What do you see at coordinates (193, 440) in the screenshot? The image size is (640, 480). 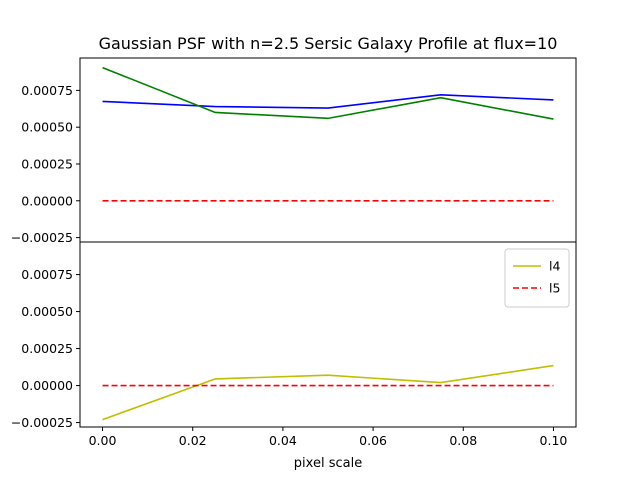 I see `x-tick-label: 0.02` at bounding box center [193, 440].